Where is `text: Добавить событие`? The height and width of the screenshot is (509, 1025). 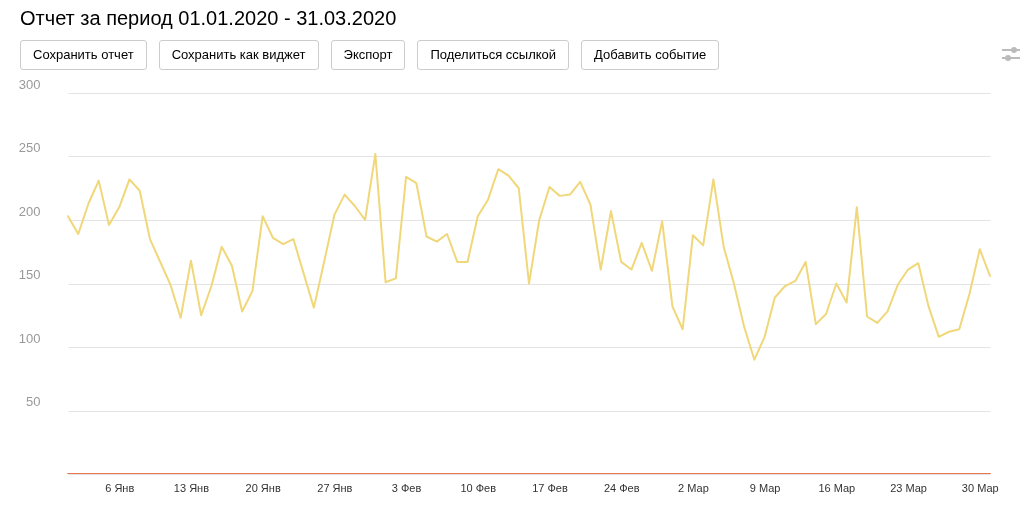
text: Добавить событие is located at coordinates (650, 55).